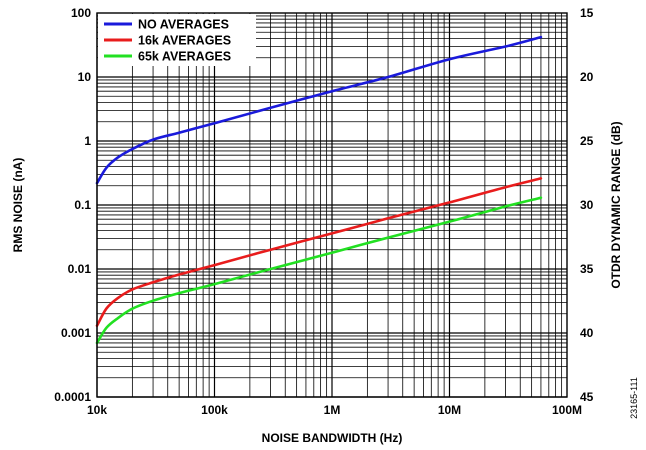 This screenshot has width=646, height=450. I want to click on x-tick-label: 10M, so click(449, 410).